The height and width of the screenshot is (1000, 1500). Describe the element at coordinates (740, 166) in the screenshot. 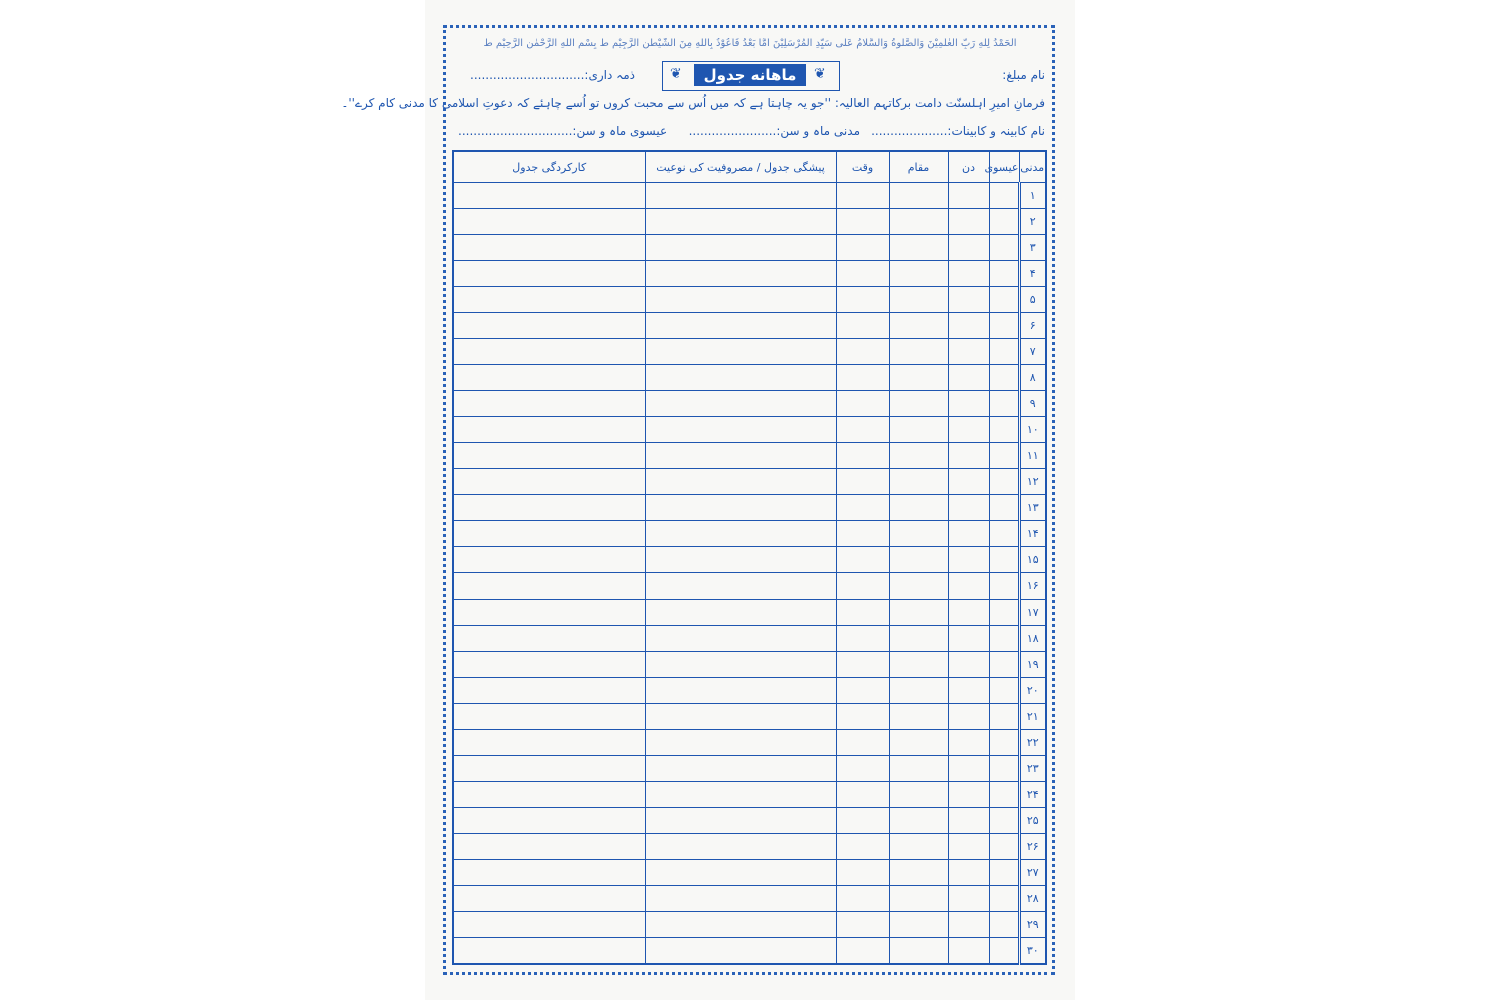

I see `column-header: پیشگی جدول / مصروفیت کی نوعیت` at that location.